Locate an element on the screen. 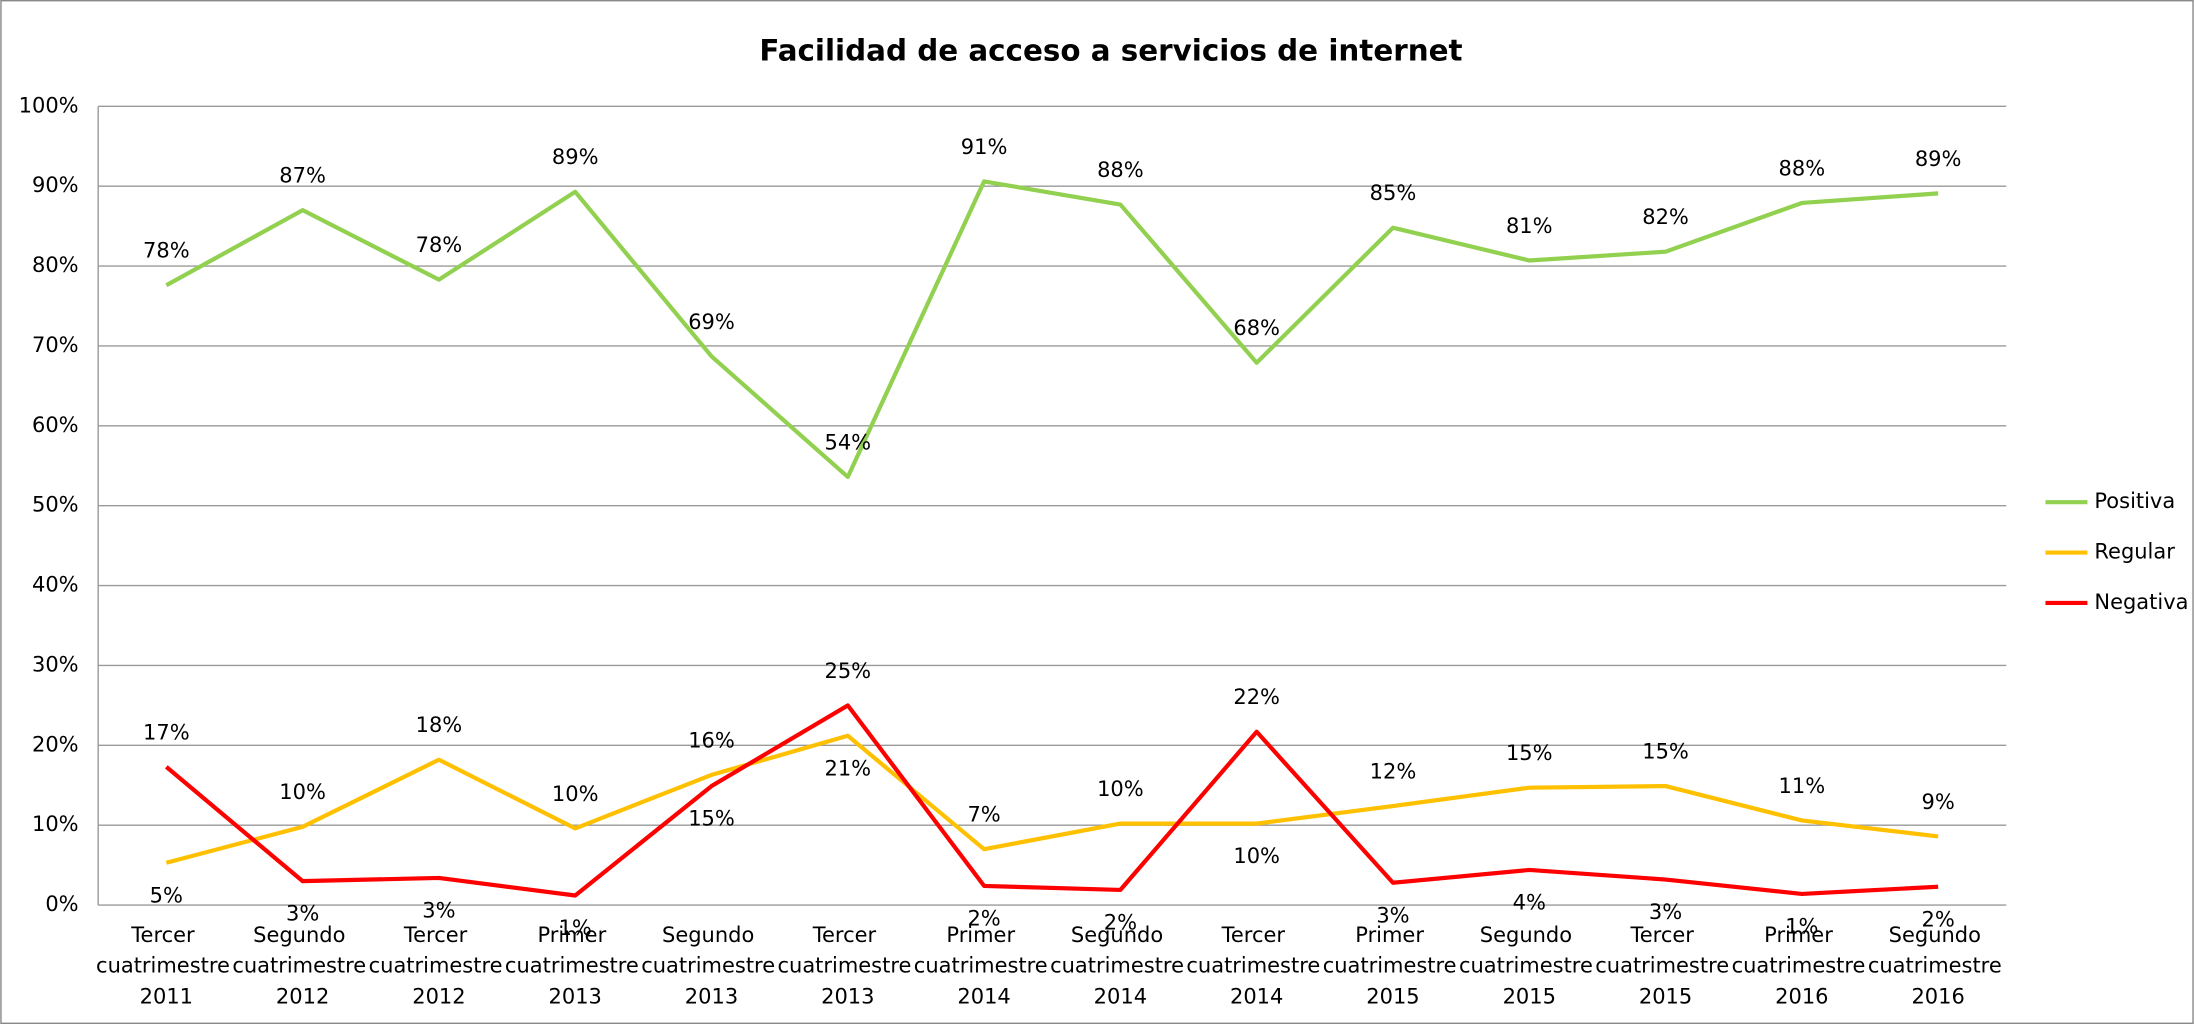 The height and width of the screenshot is (1024, 2194). legend-label: Regular is located at coordinates (2134, 552).